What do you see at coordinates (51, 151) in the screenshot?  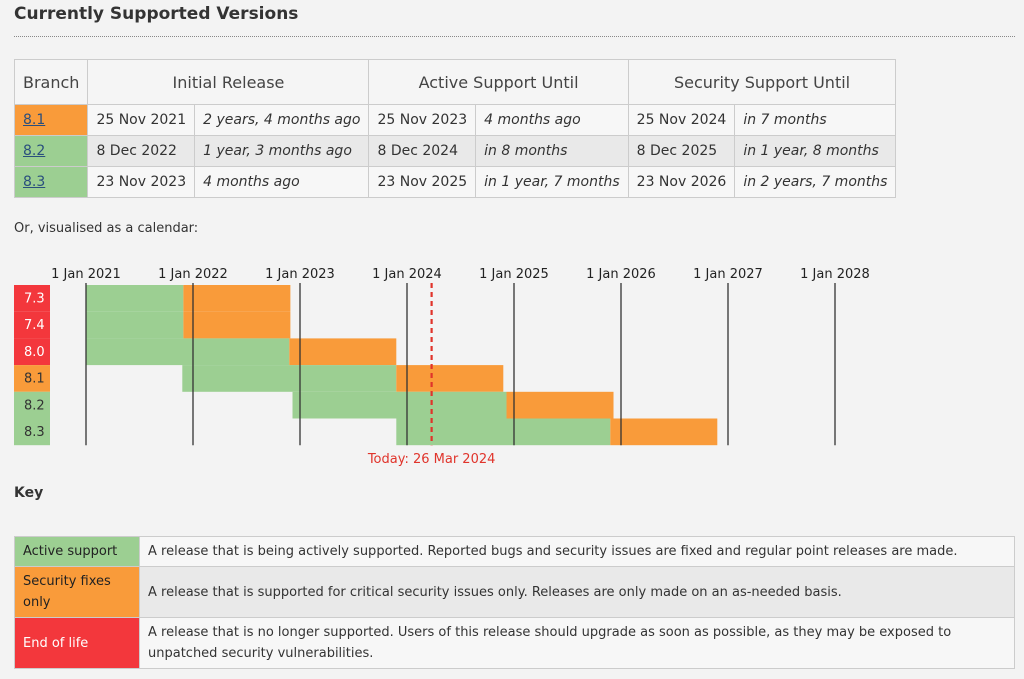 I see `branch-cell: 8.2` at bounding box center [51, 151].